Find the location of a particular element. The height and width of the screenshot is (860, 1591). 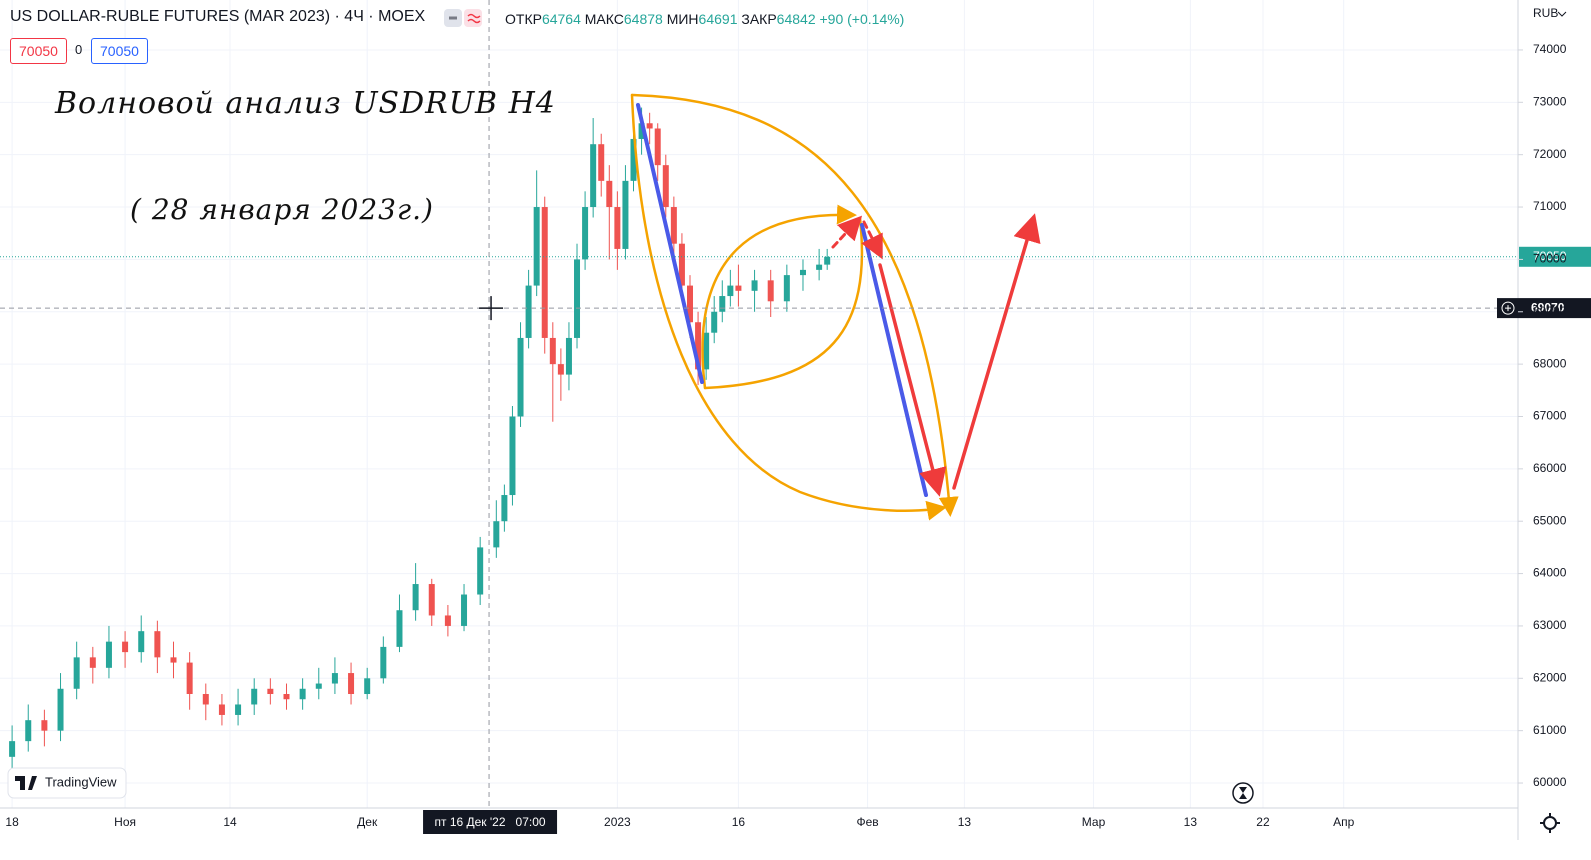

annotation: ( 28 января 2023г.) is located at coordinates (282, 209).